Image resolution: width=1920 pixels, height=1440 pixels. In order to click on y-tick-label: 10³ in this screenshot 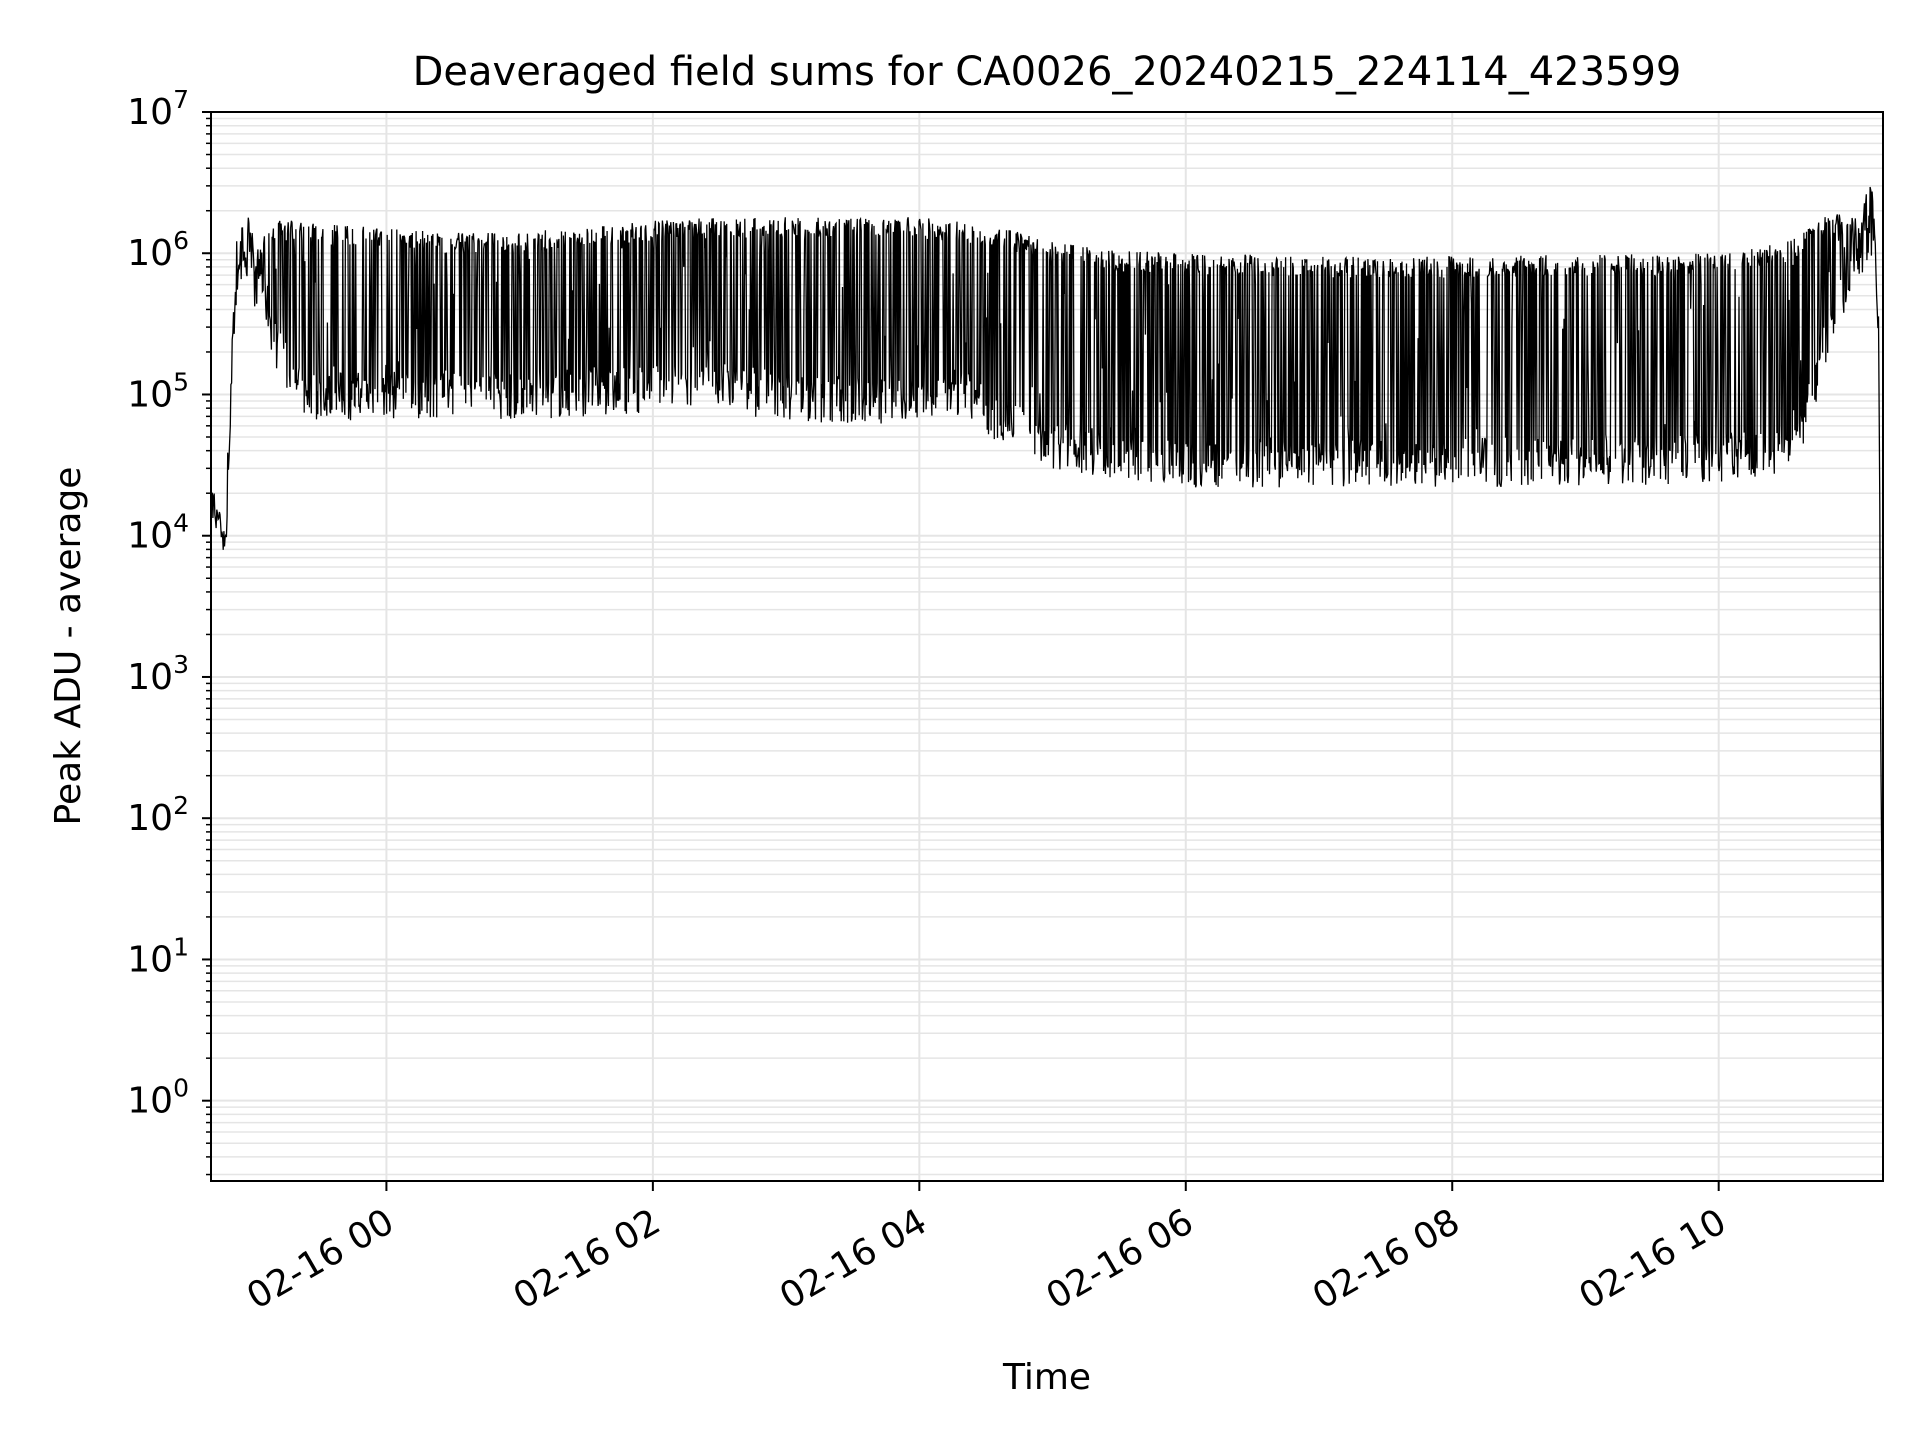, I will do `click(158, 674)`.